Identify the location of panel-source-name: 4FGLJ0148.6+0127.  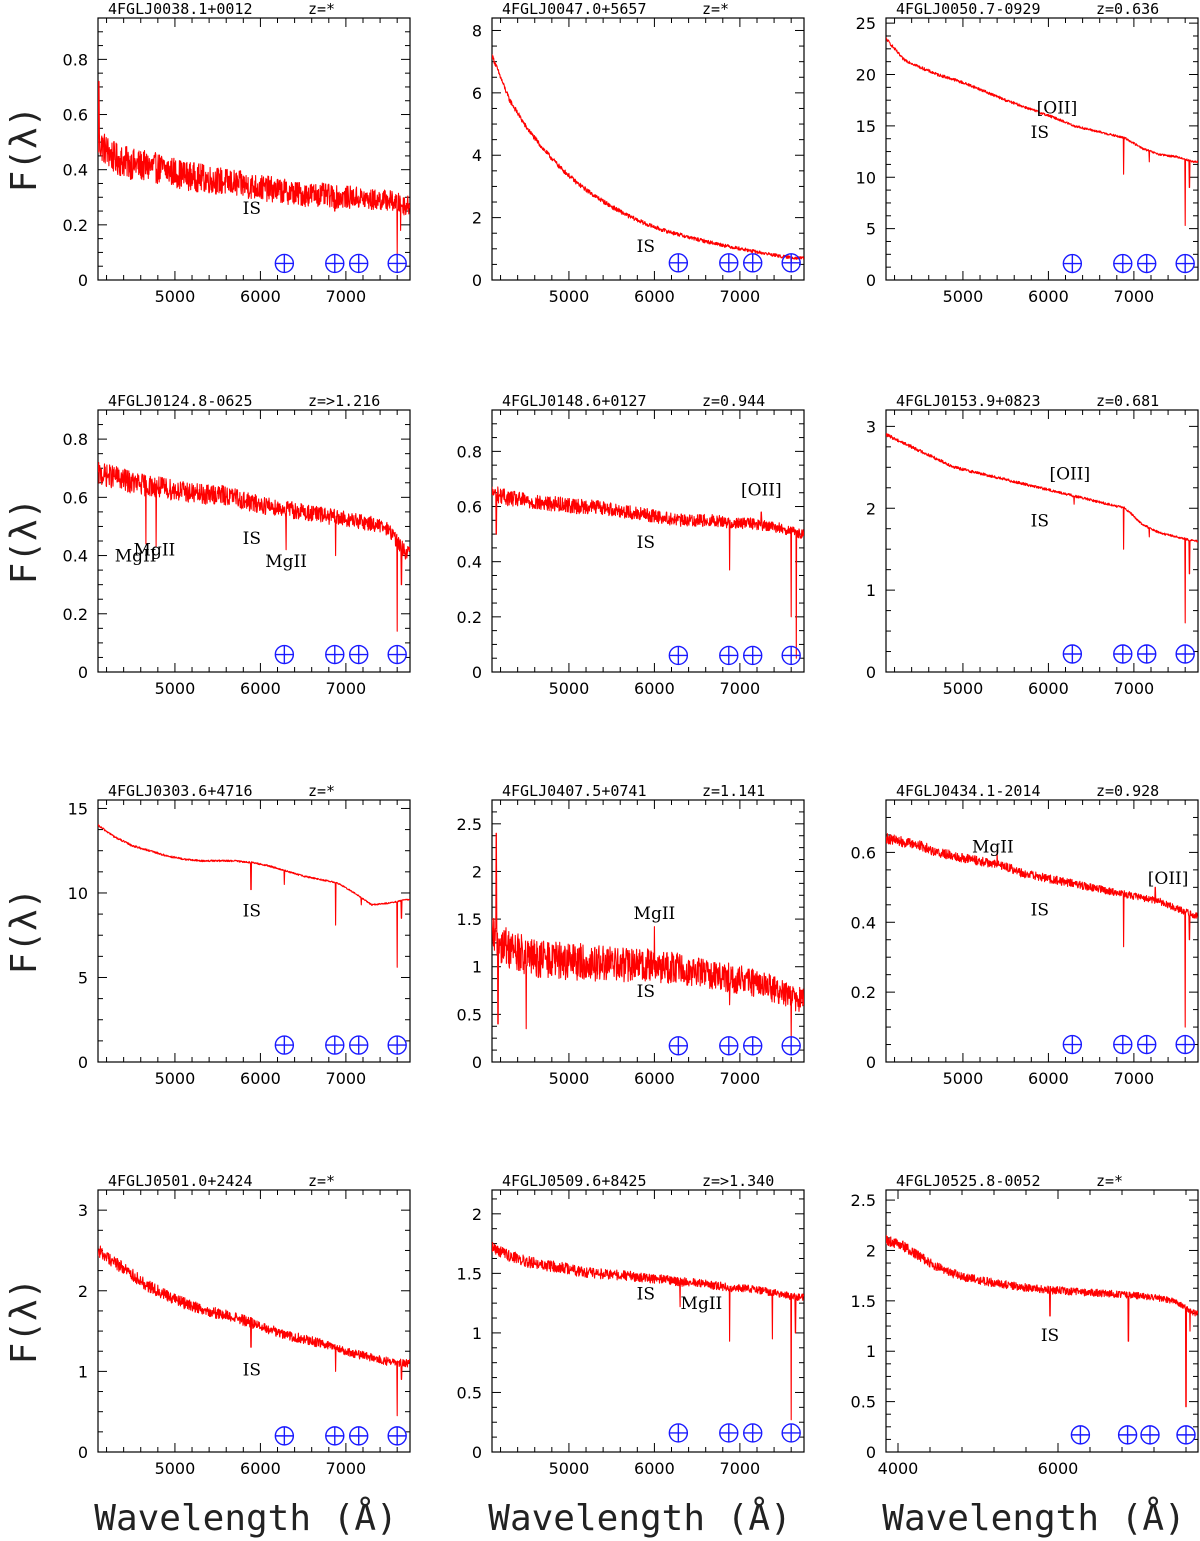
(574, 401).